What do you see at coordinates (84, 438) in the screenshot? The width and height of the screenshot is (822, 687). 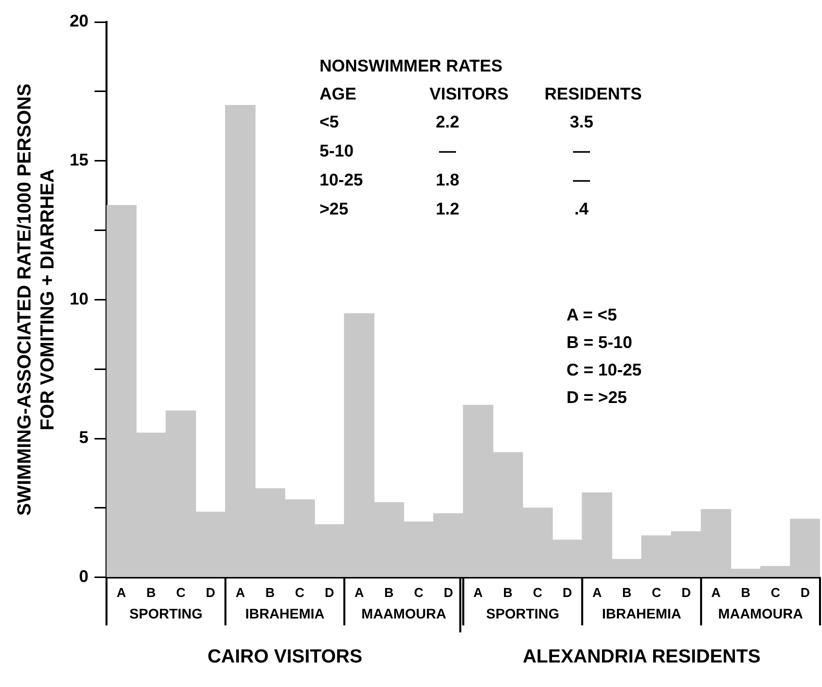 I see `y-tick-label: 5` at bounding box center [84, 438].